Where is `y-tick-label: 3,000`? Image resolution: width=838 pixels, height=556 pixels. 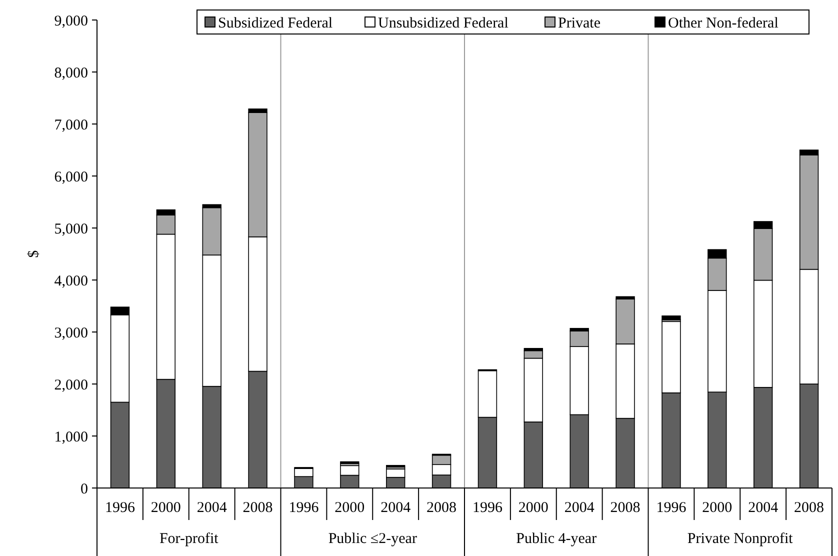 y-tick-label: 3,000 is located at coordinates (71, 333).